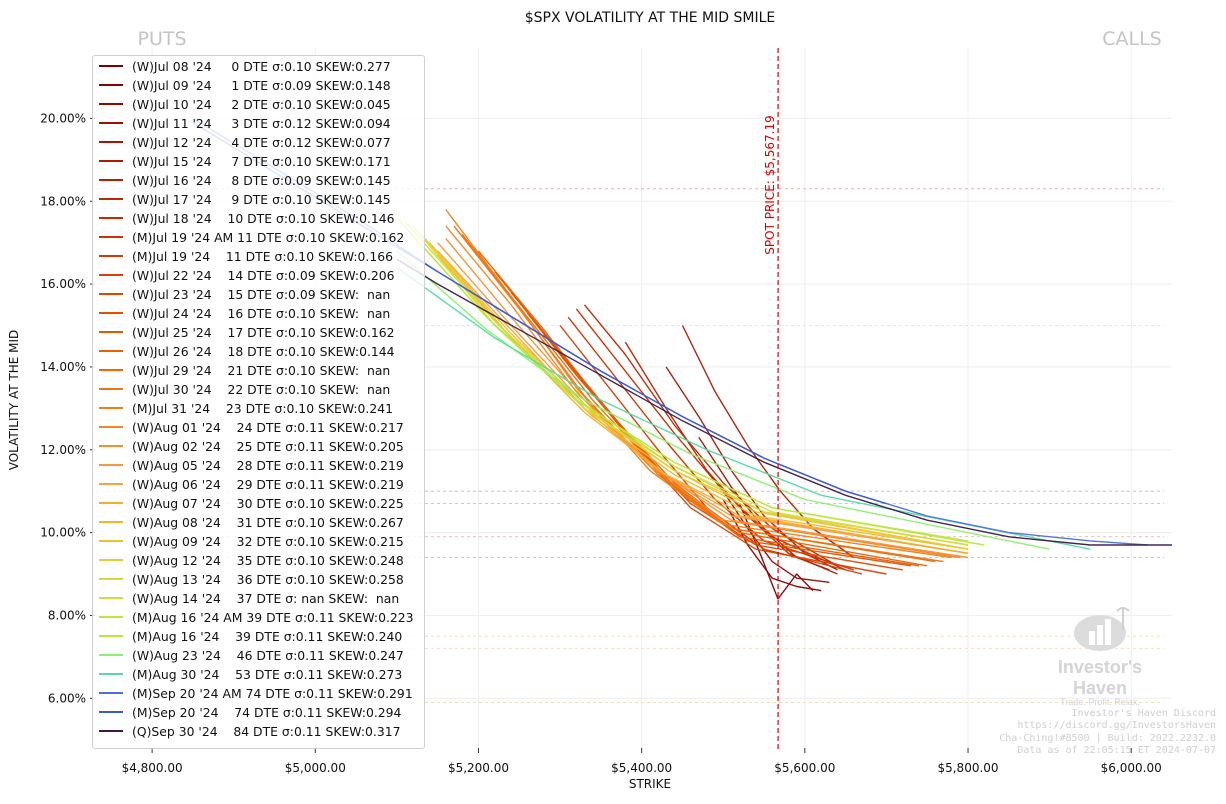  I want to click on legend-item: (W)Aug 14 '24 37 DTE σ: nan SKEW: nan, so click(249, 598).